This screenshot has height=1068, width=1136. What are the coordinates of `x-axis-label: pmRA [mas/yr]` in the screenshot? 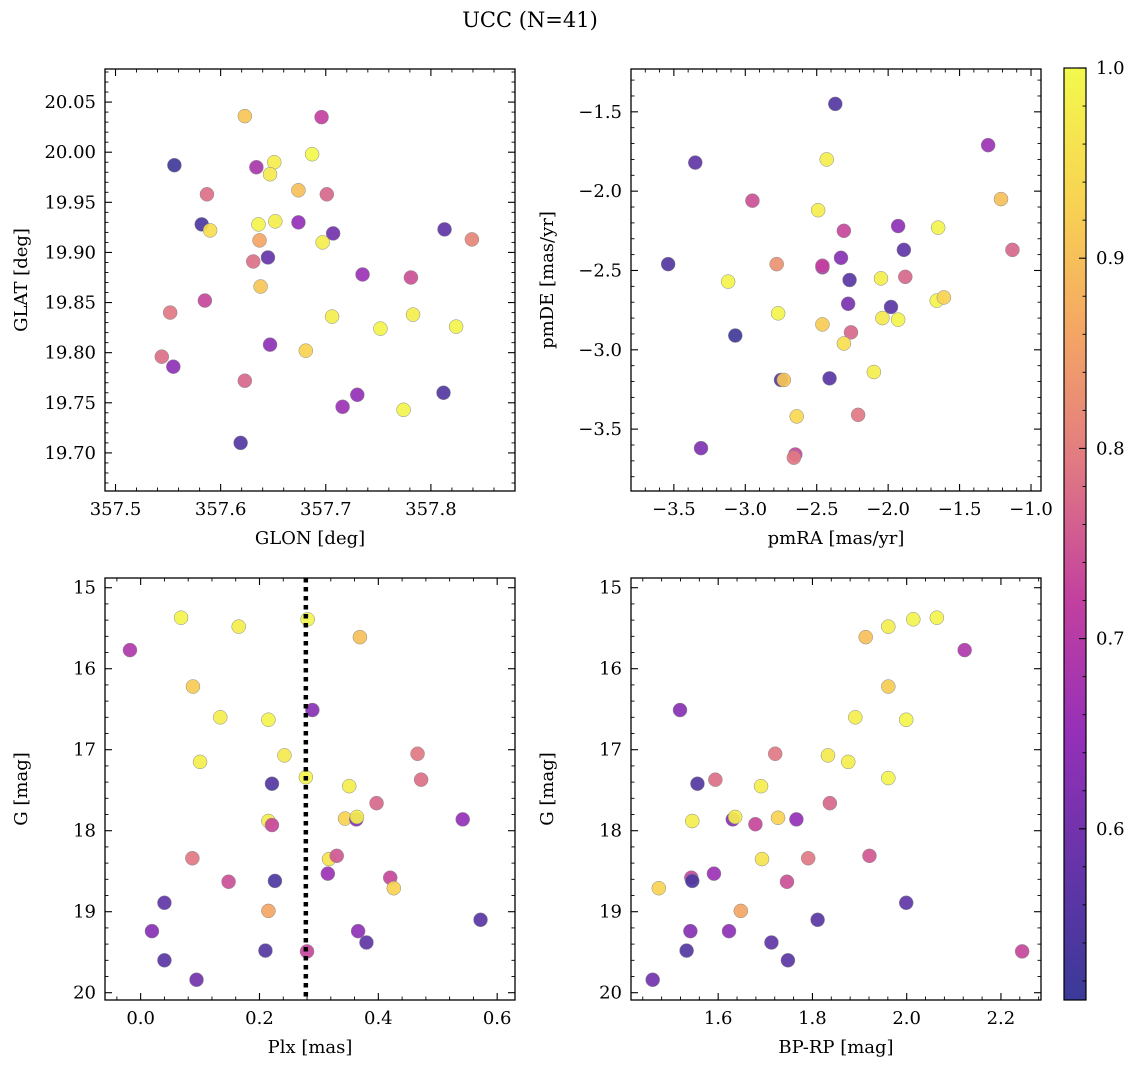 It's located at (836, 538).